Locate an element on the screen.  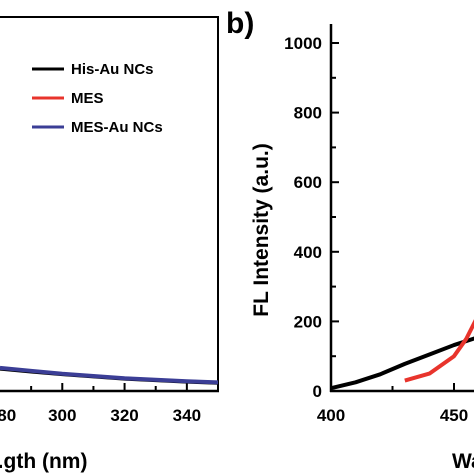
legend-label-mes-au: MES-Au NCs is located at coordinates (117, 127).